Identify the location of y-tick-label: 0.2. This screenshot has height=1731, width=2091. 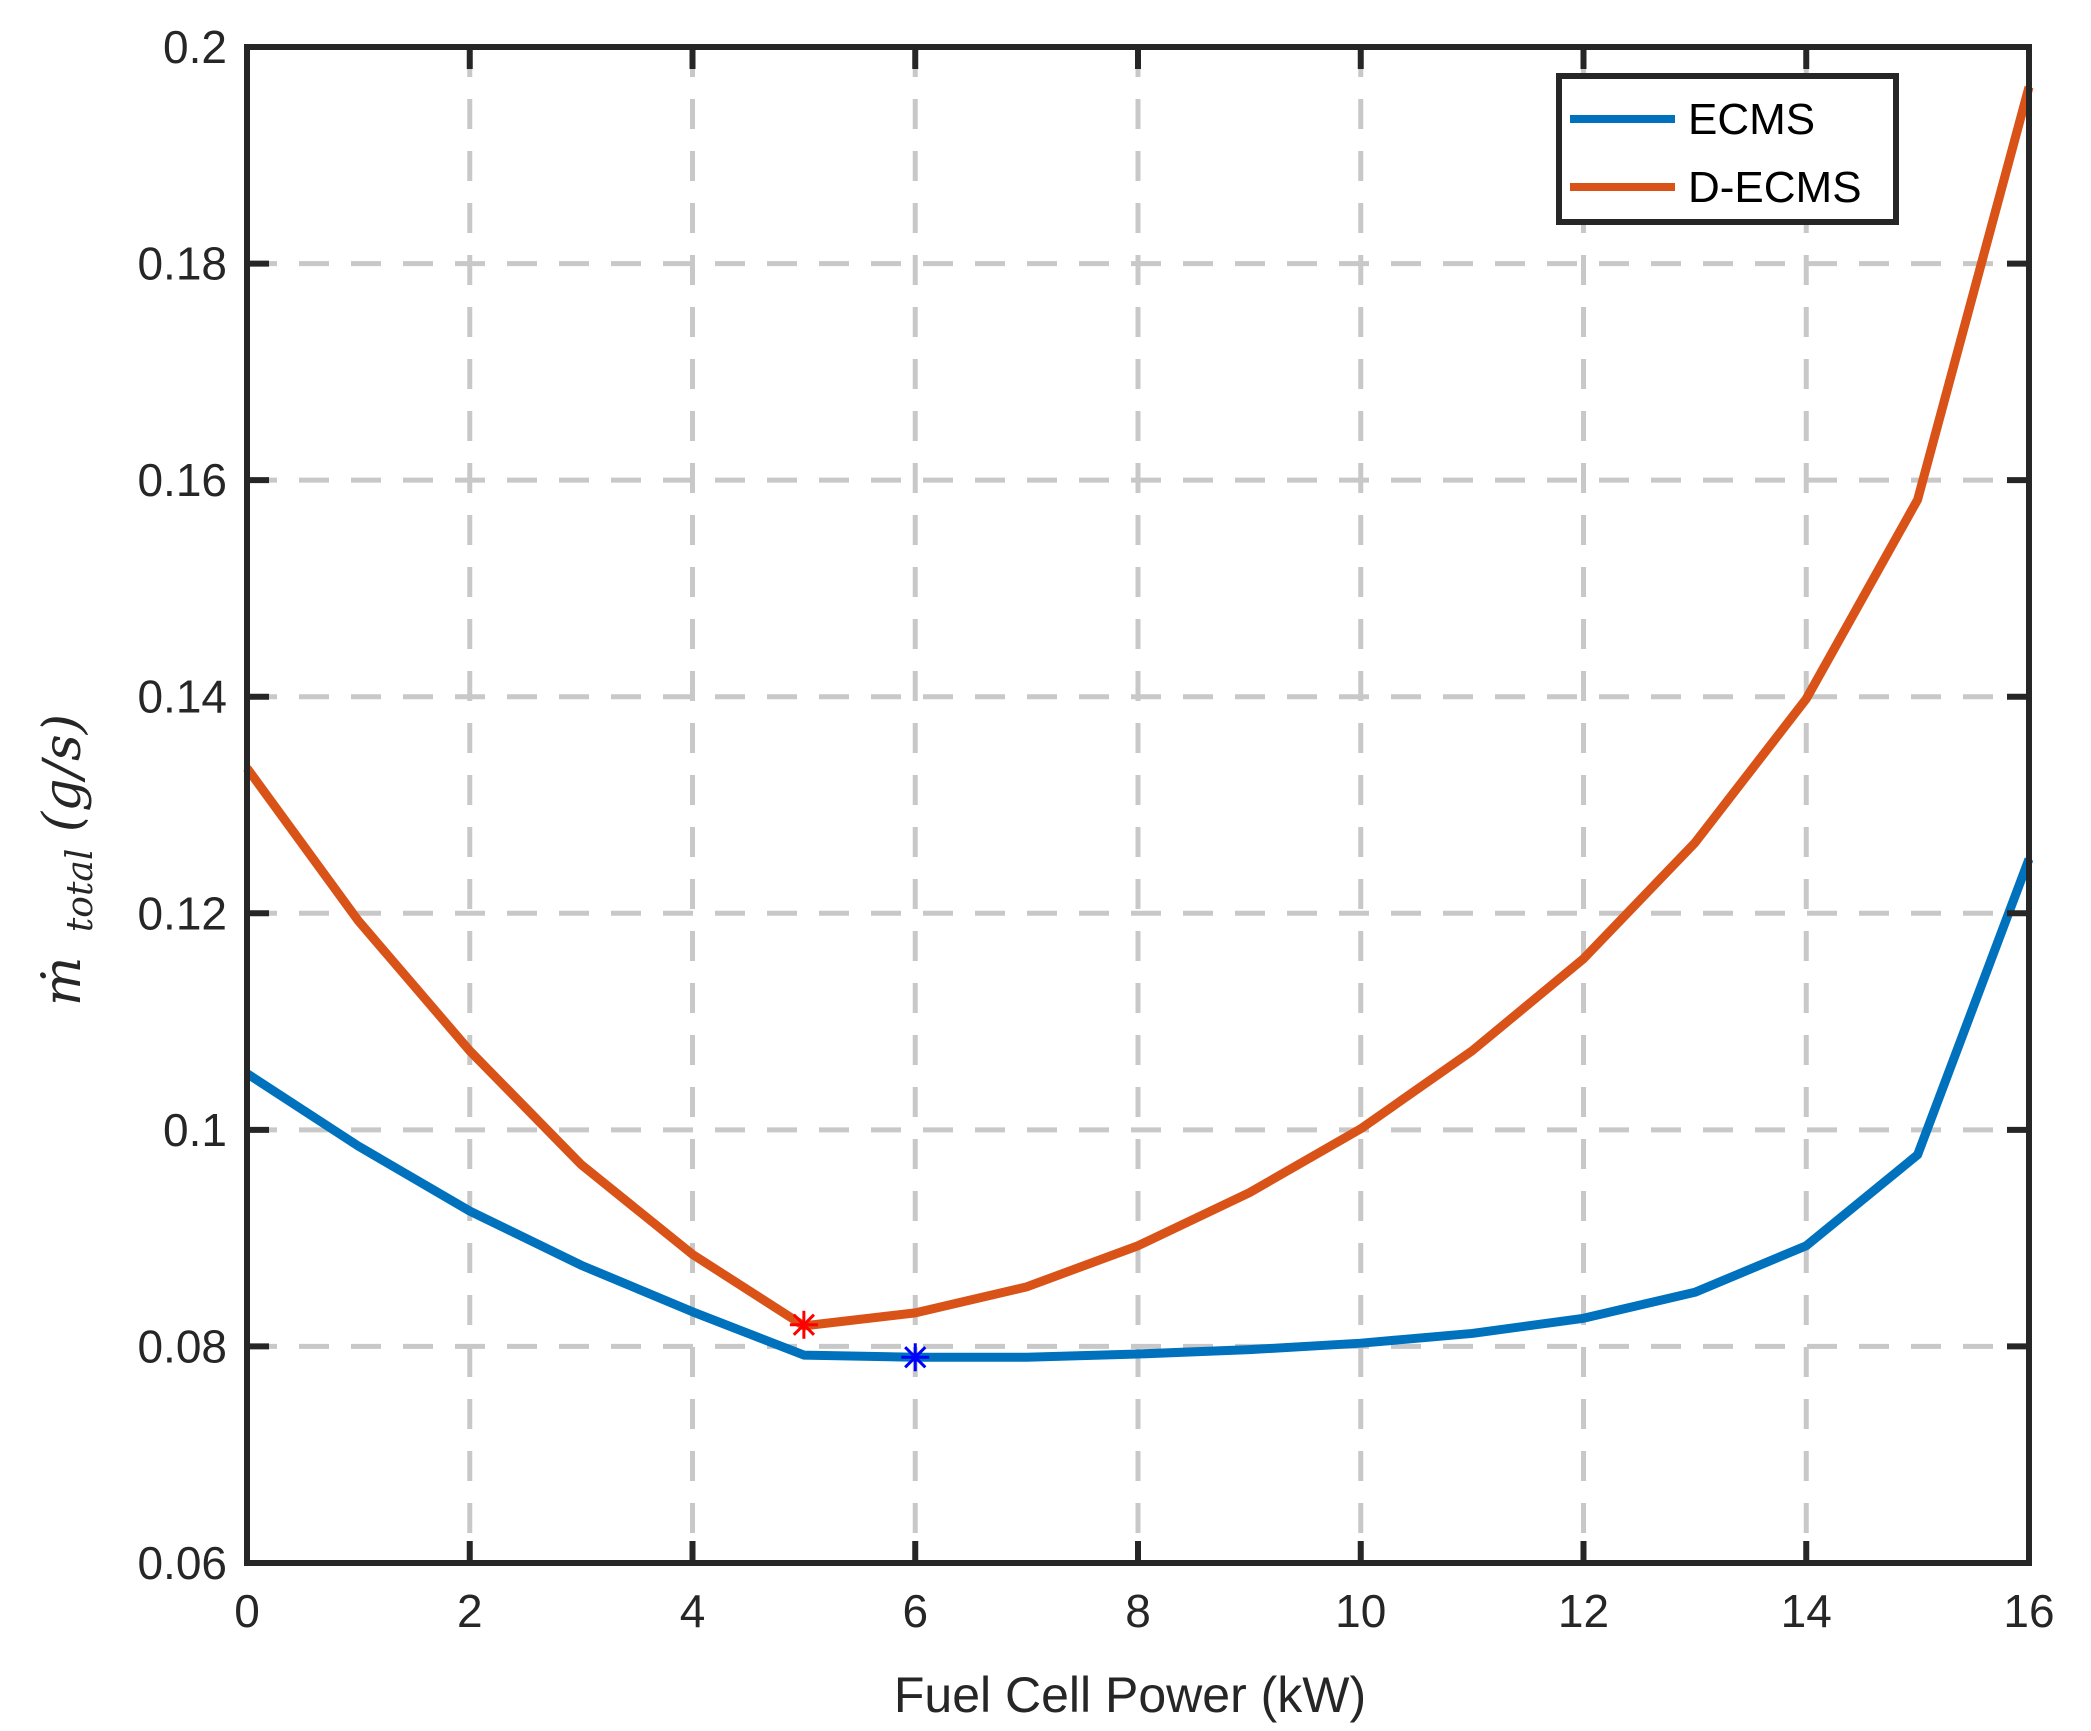
(195, 47).